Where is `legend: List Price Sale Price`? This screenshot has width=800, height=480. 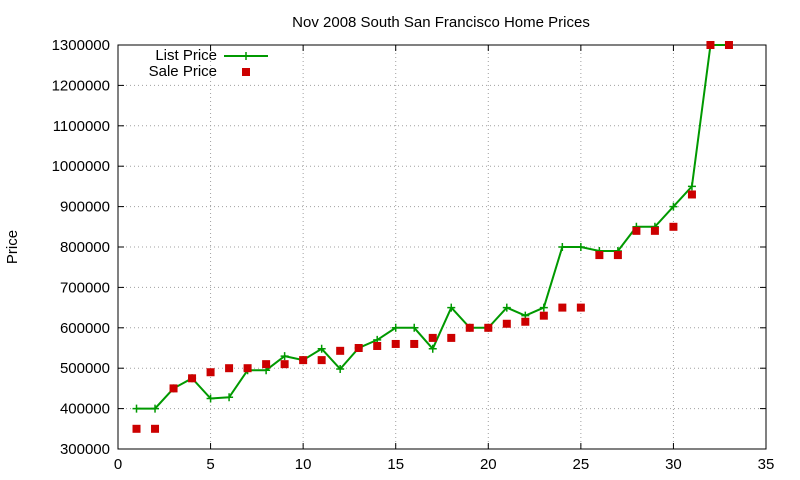 legend: List Price Sale Price is located at coordinates (208, 63).